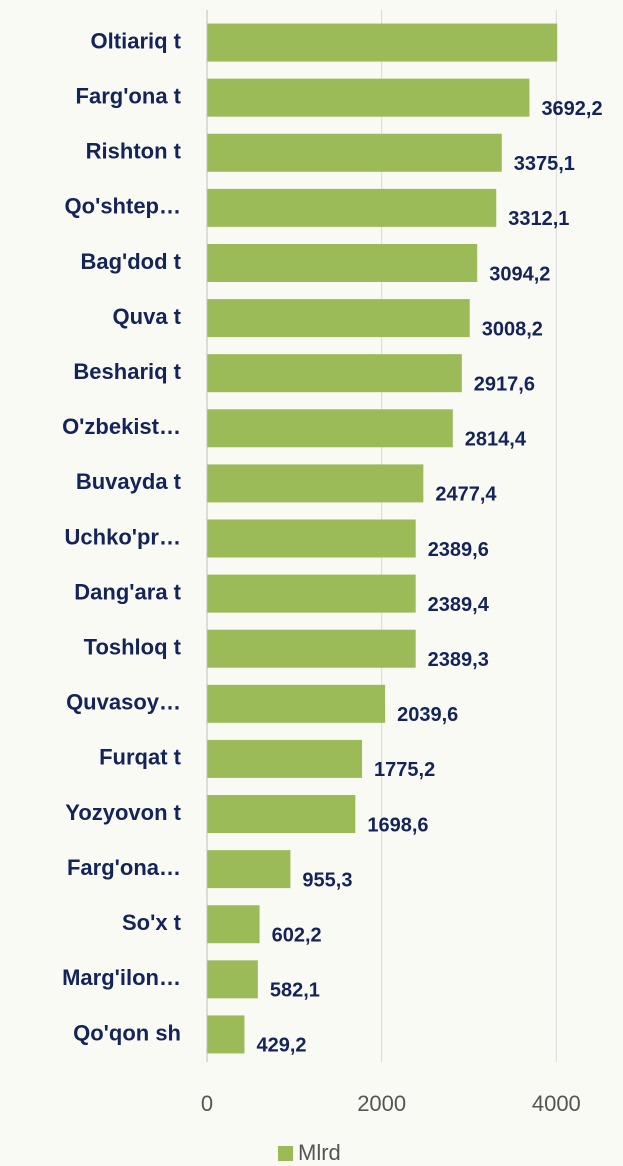 The image size is (623, 1166). What do you see at coordinates (381, 1103) in the screenshot?
I see `x-tick-label: 2000` at bounding box center [381, 1103].